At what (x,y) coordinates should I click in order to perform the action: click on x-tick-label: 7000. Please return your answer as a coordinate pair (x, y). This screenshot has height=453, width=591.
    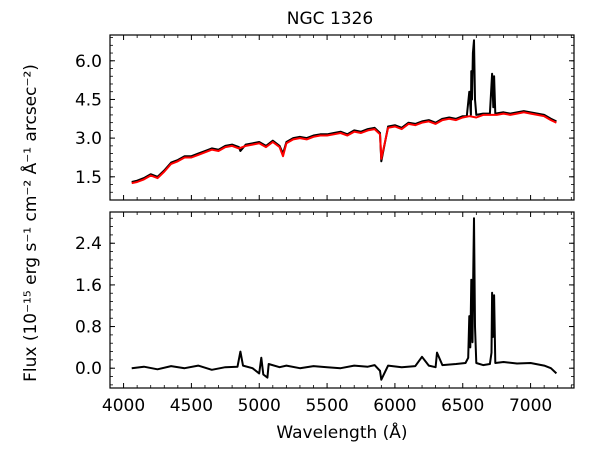
    Looking at the image, I should click on (530, 406).